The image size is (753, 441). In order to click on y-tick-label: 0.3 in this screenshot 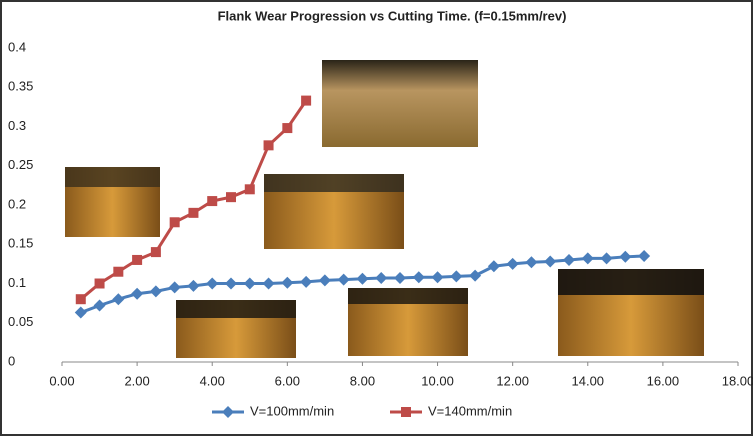, I will do `click(17, 125)`.